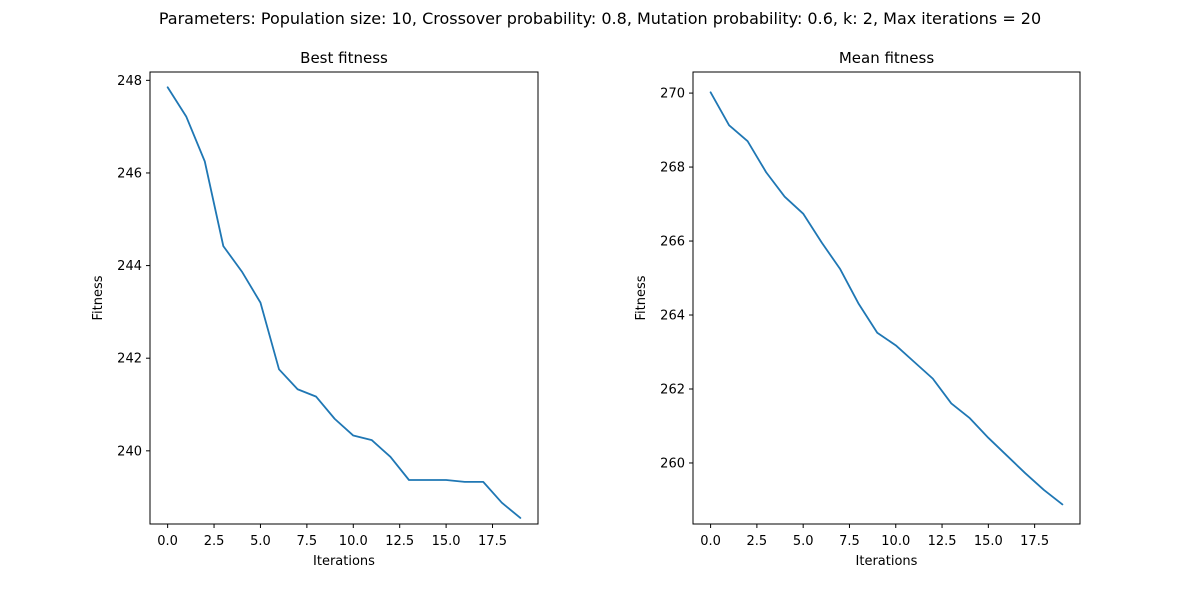 This screenshot has height=600, width=1200. Describe the element at coordinates (803, 541) in the screenshot. I see `mean-fitness-x-tick-label: 5.0` at that location.